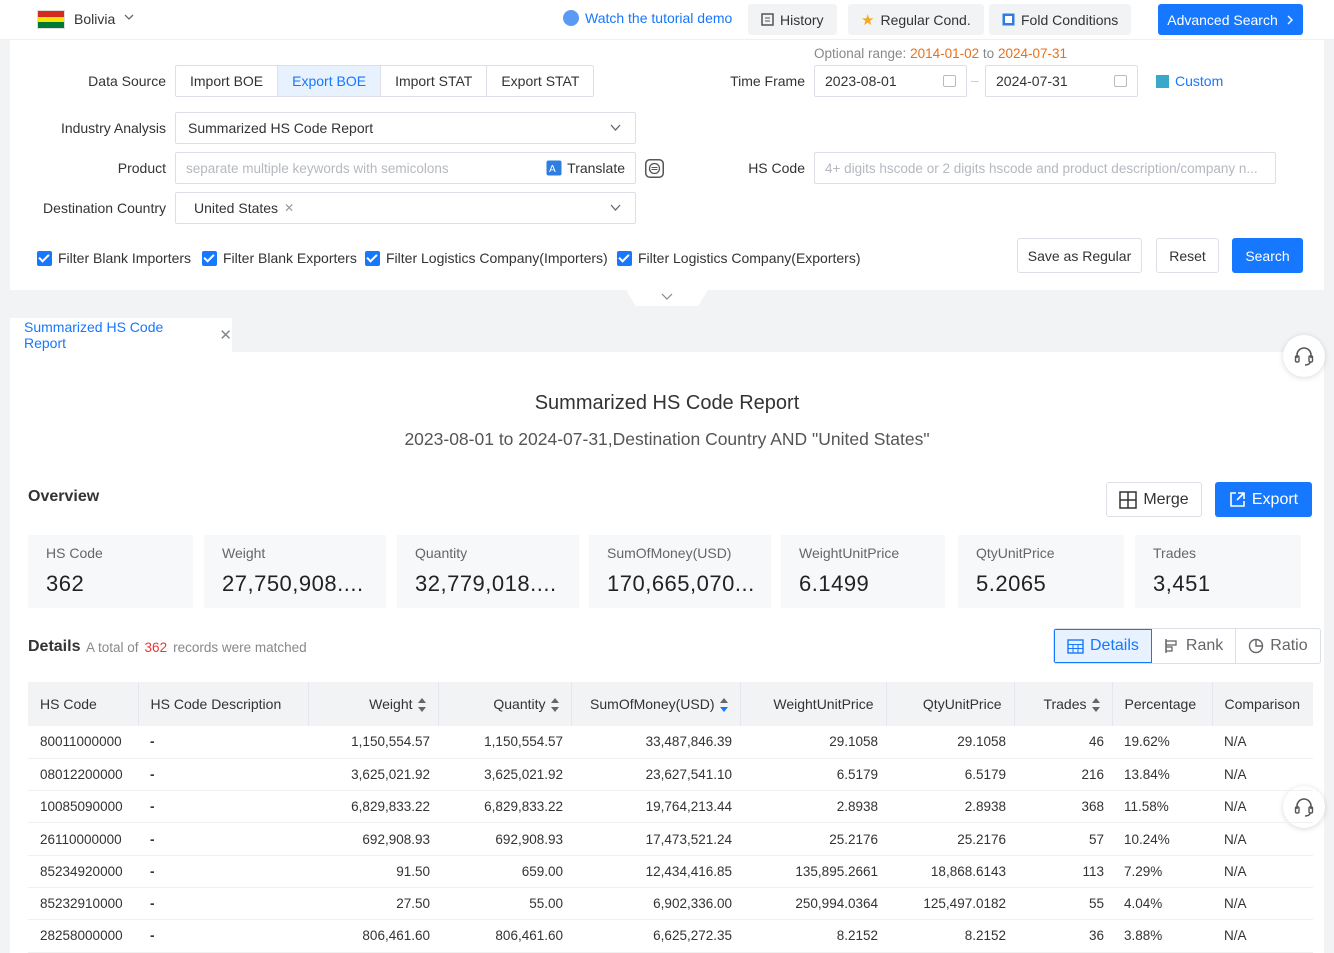  Describe the element at coordinates (585, 168) in the screenshot. I see `translate-button: A Translate` at that location.